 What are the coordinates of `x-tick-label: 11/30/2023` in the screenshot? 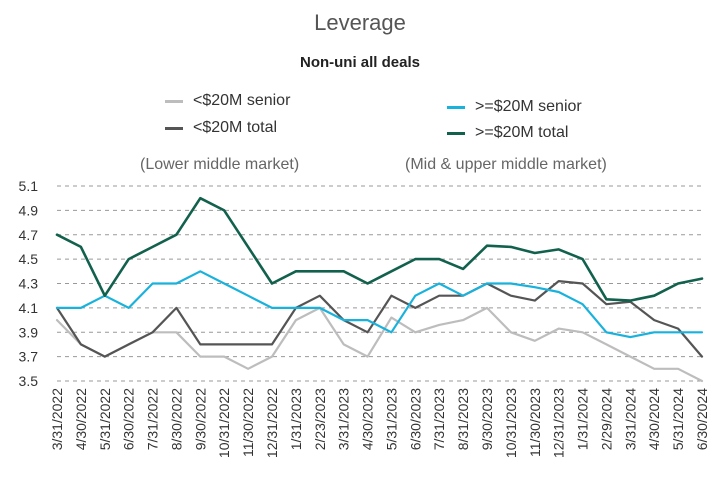 It's located at (535, 422).